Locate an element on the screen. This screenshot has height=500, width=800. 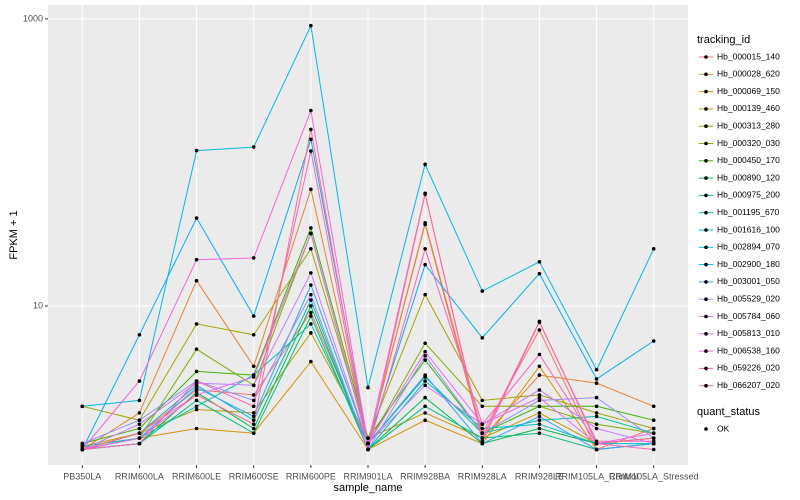
y-axis-title: FPKM + 1 is located at coordinates (14, 234).